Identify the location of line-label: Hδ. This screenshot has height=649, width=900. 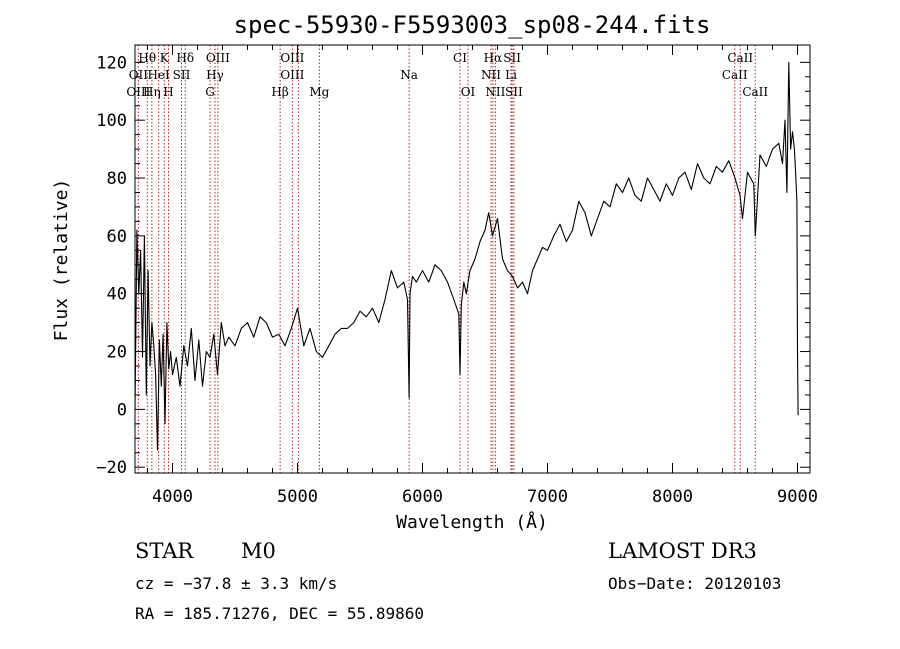
(185, 58).